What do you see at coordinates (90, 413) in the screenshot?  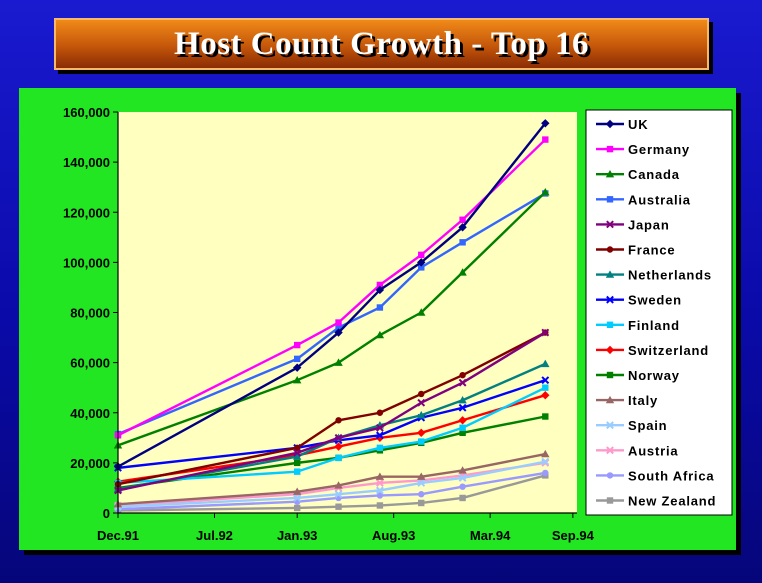 I see `y-tick-label: 40,000` at bounding box center [90, 413].